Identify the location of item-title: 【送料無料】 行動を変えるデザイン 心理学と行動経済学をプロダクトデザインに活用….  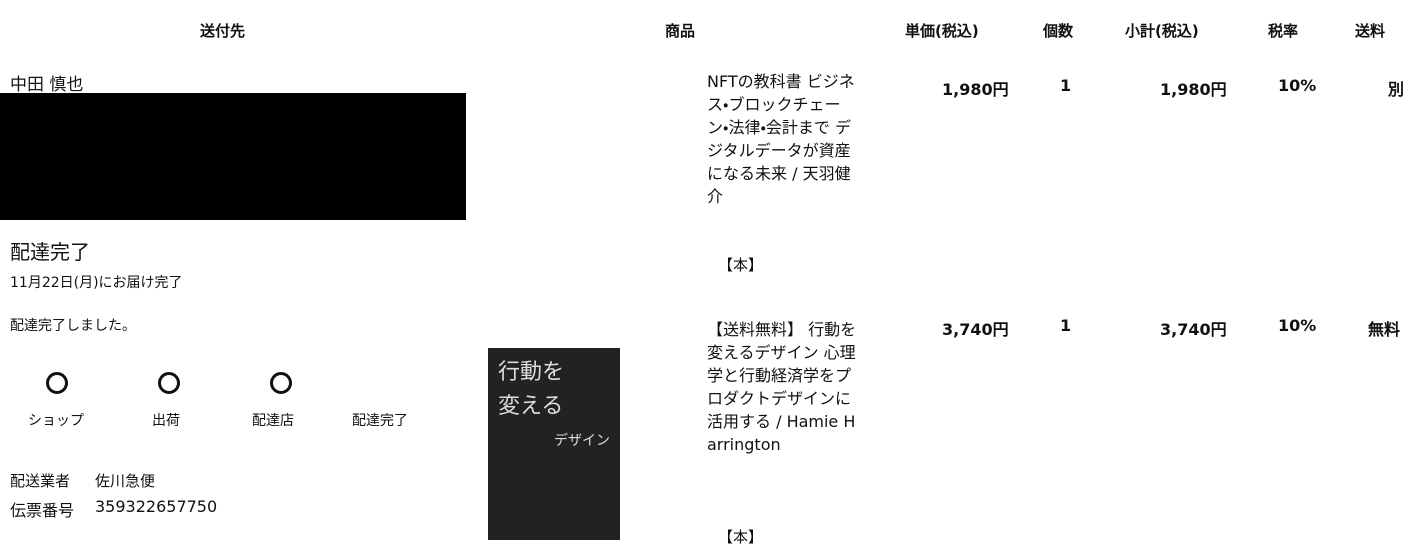
(782, 387).